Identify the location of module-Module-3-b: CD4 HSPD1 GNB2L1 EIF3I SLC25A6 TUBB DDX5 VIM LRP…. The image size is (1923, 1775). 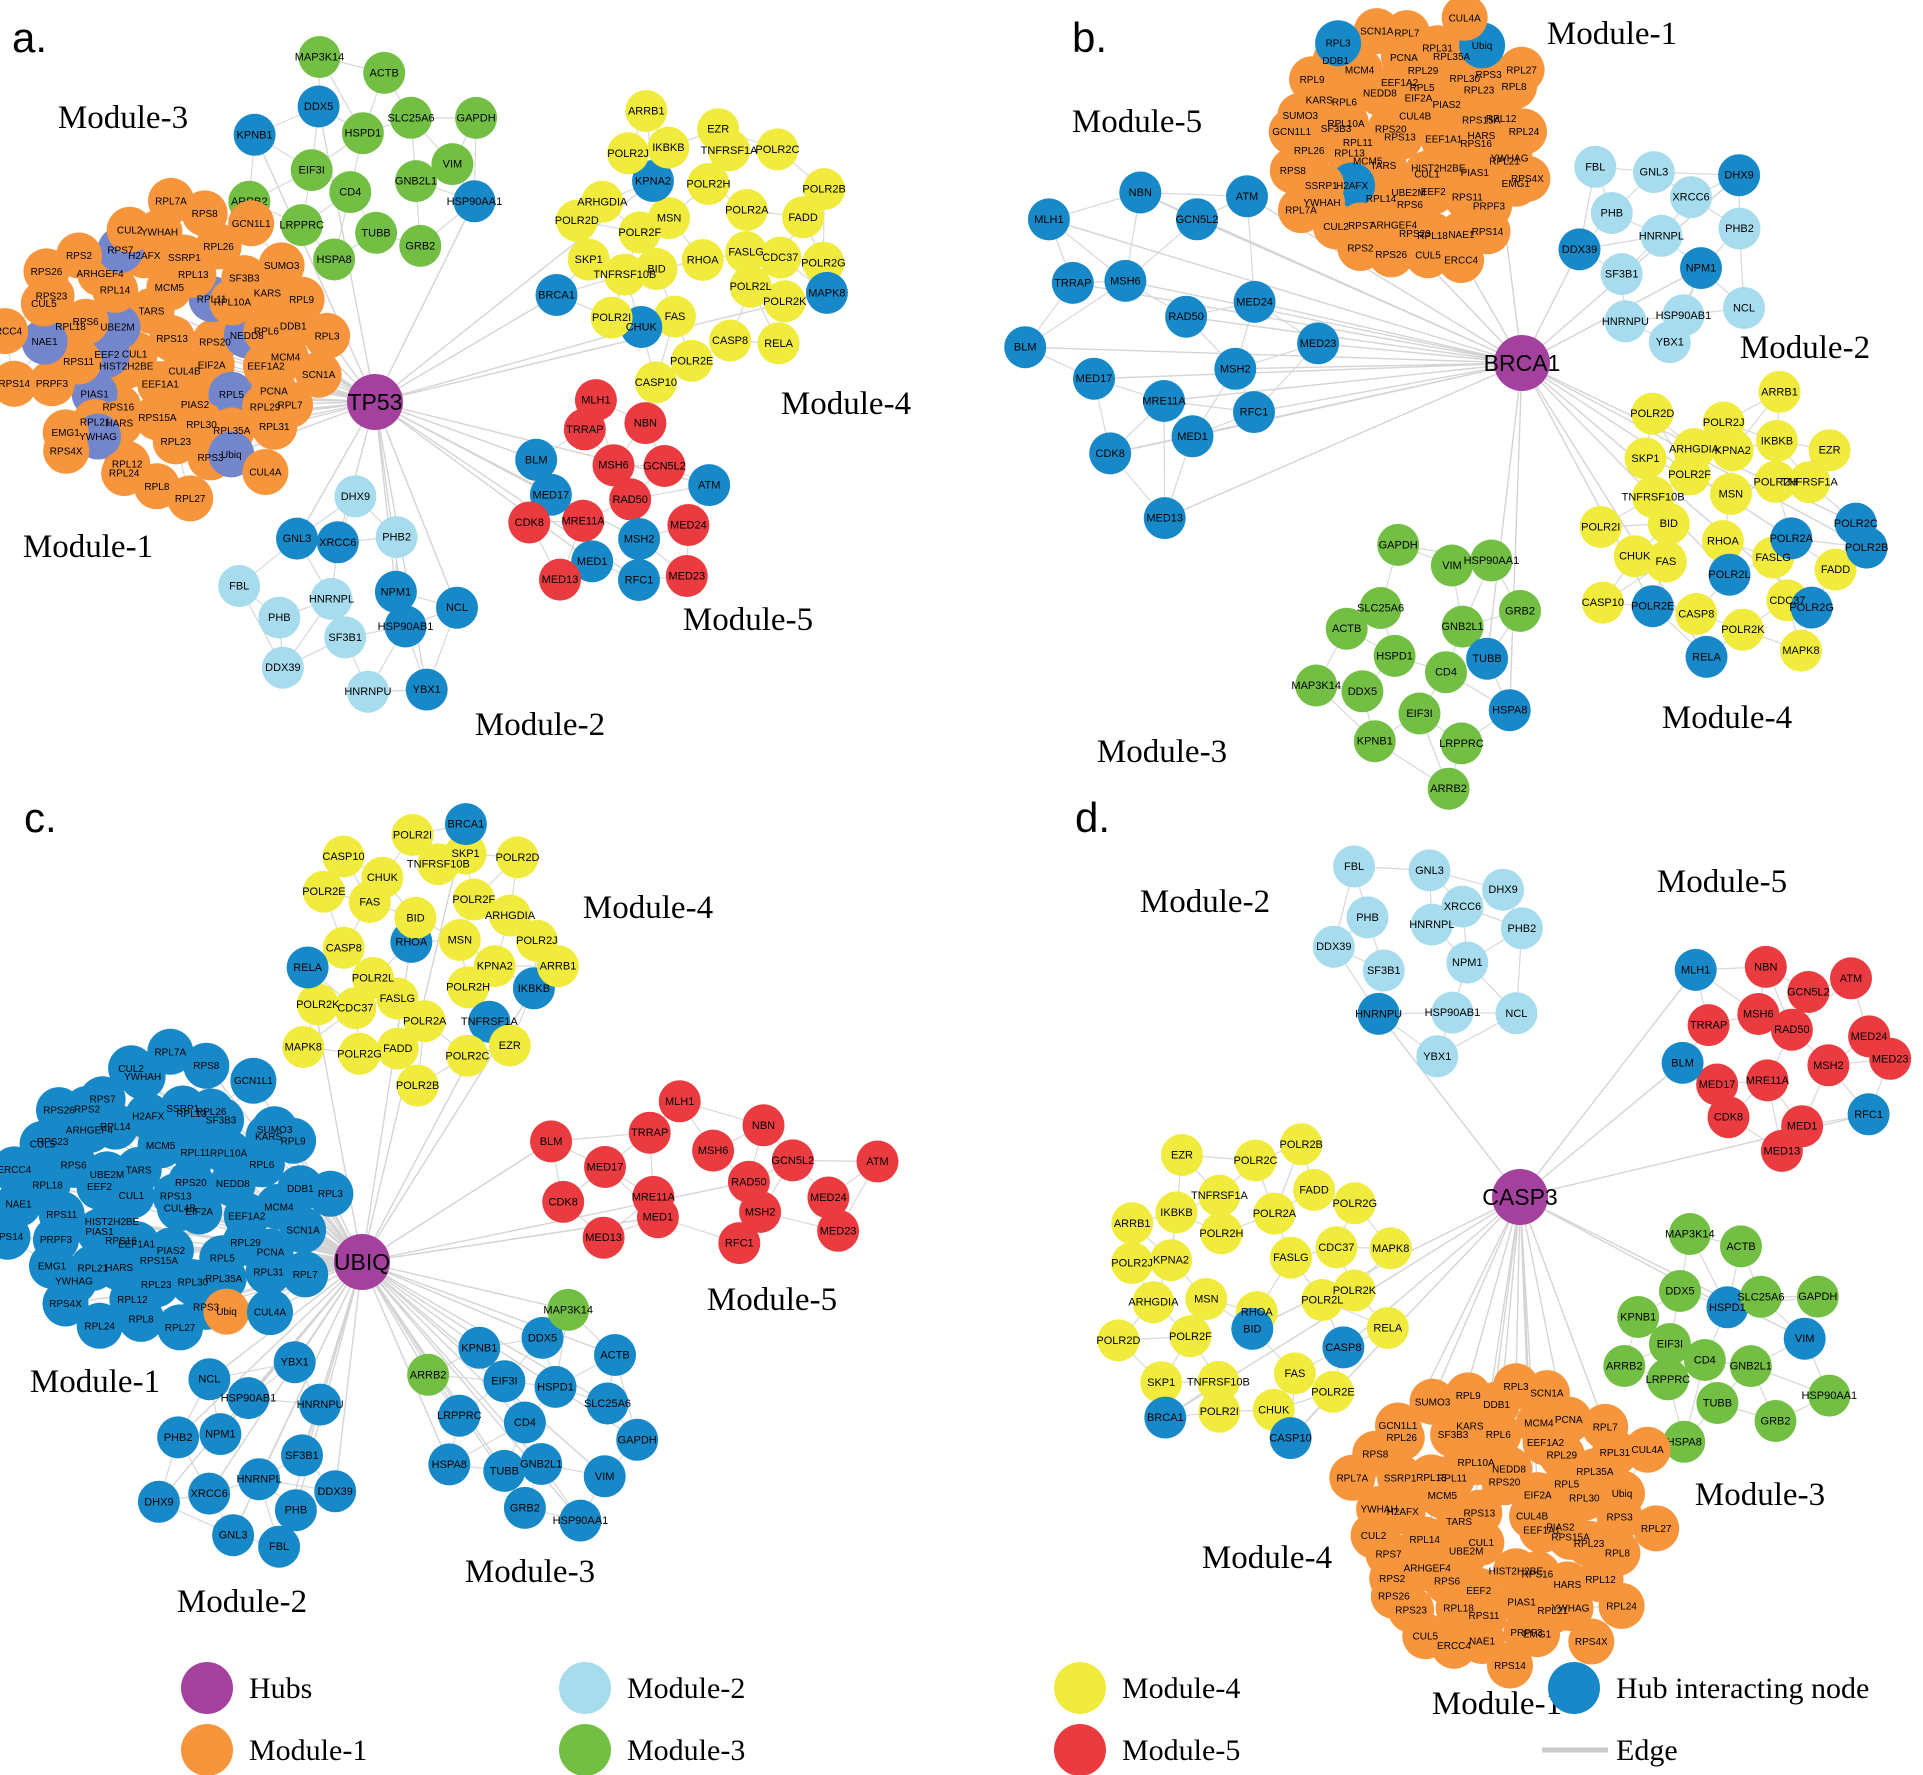
(1319, 666).